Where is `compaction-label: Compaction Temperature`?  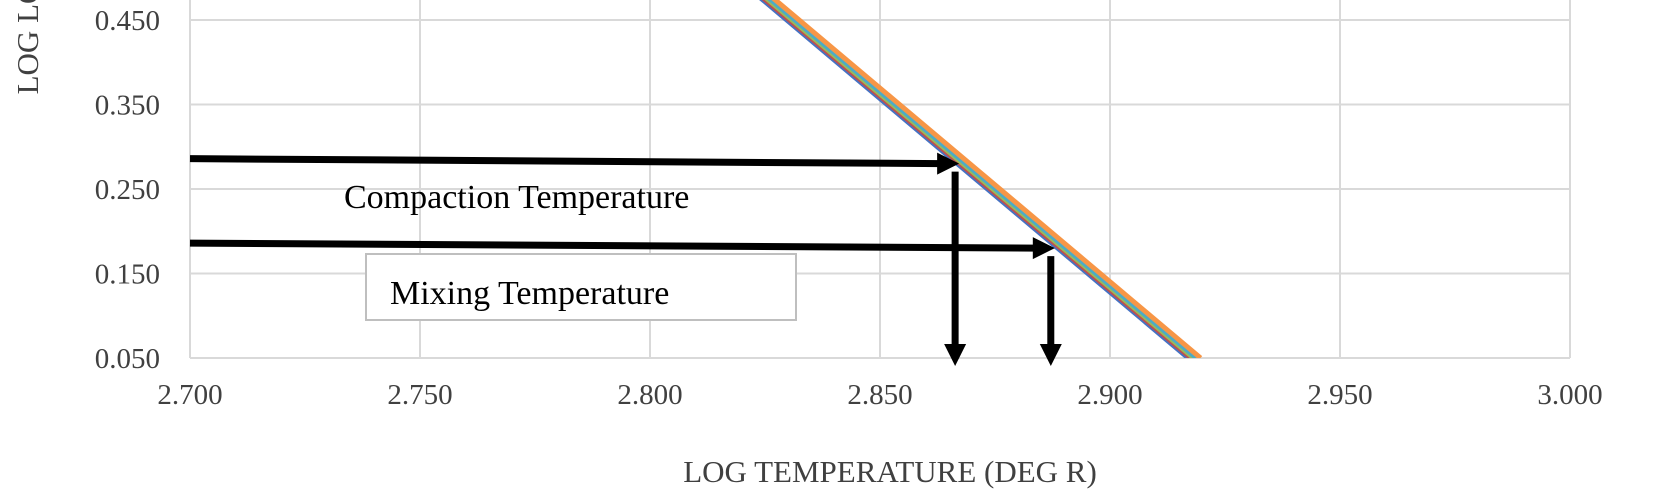 compaction-label: Compaction Temperature is located at coordinates (516, 197).